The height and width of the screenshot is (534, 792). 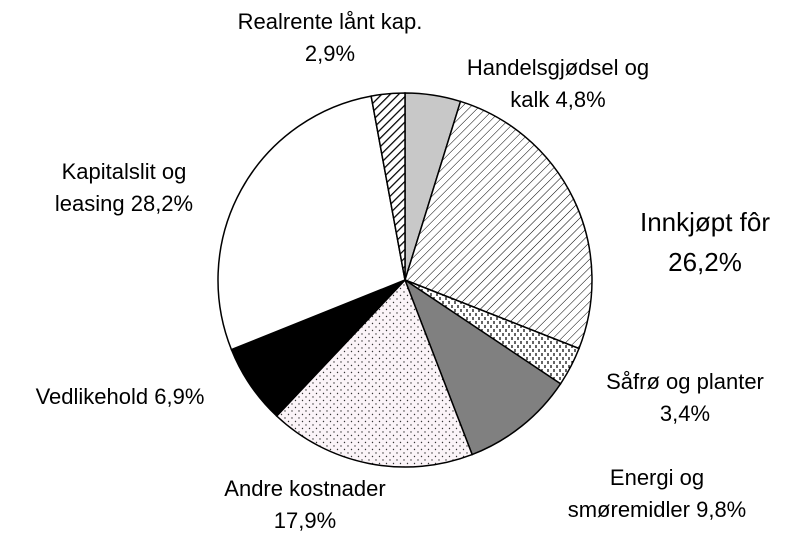 I want to click on slice-label: Kapitalslit og leasing 28,2%, so click(x=124, y=188).